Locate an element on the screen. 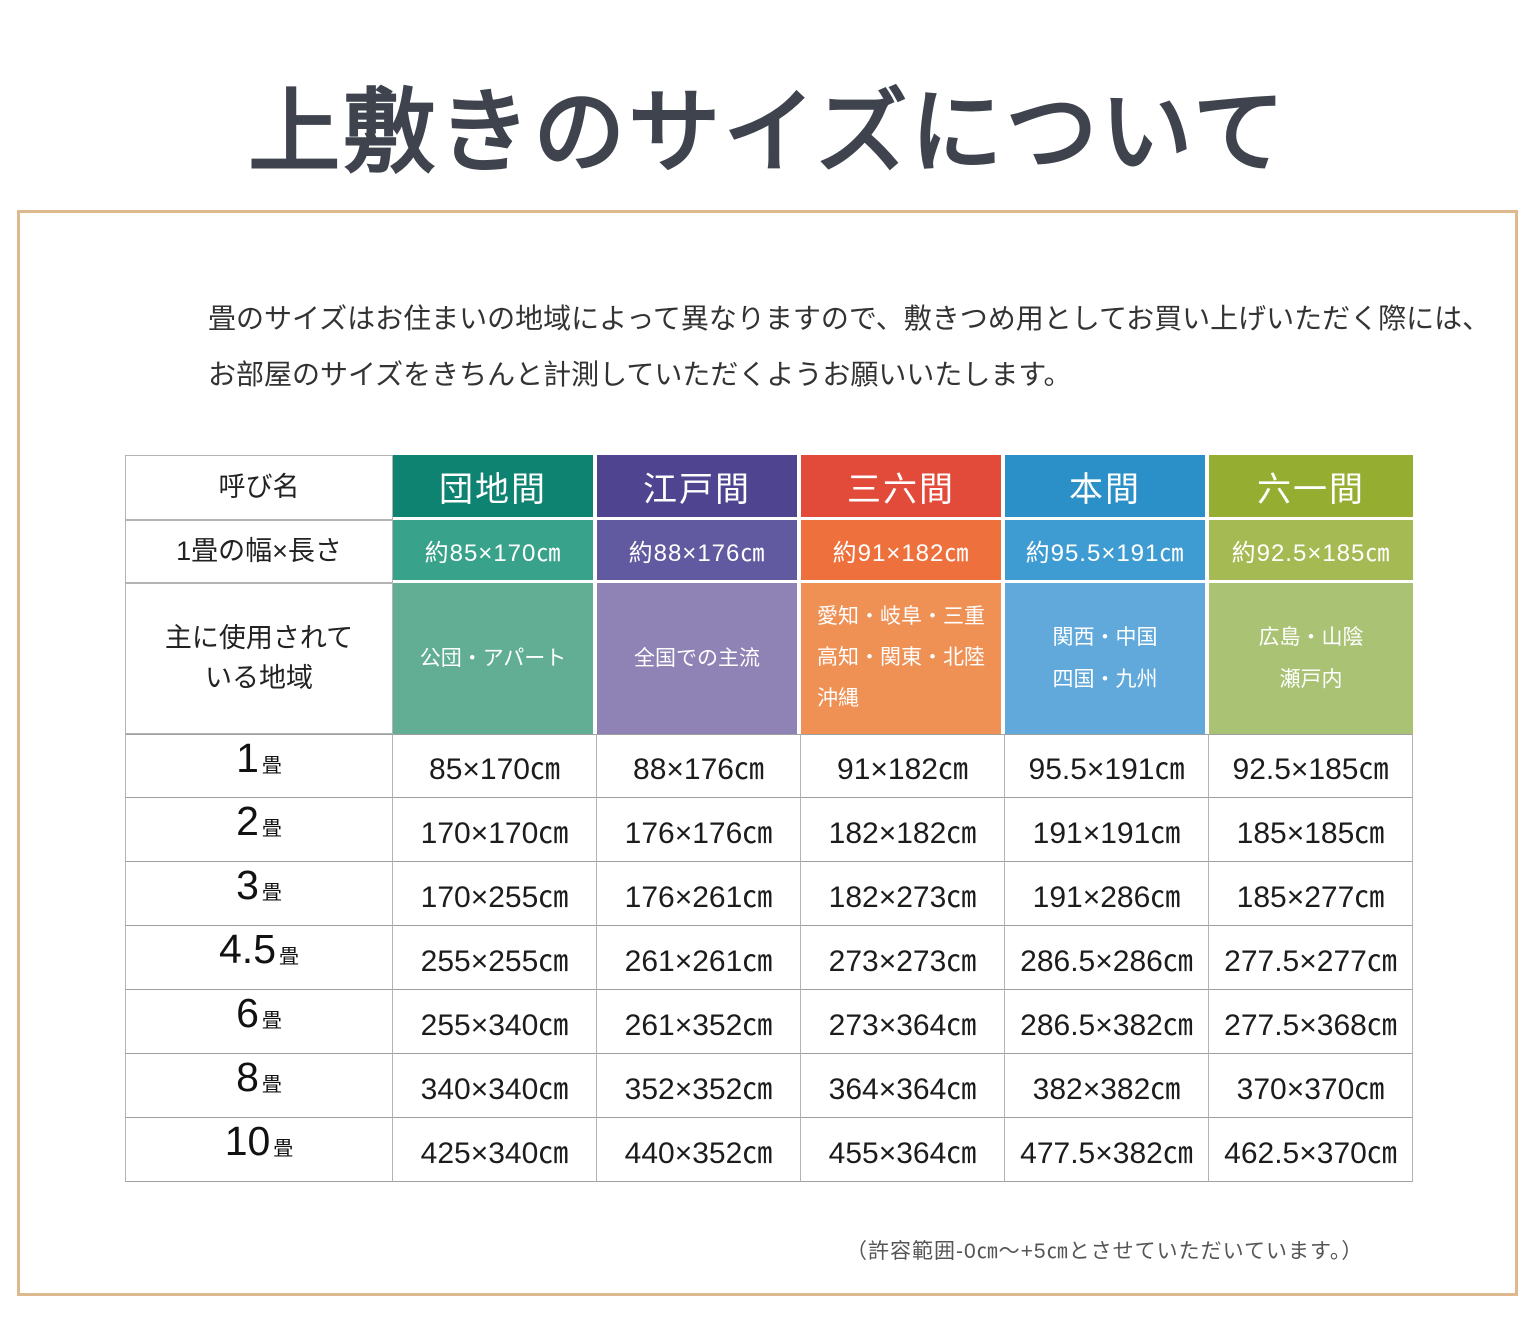  intro-line-2: お部屋のサイズをきちんと計測していただくようお願いいたします。 is located at coordinates (640, 374).